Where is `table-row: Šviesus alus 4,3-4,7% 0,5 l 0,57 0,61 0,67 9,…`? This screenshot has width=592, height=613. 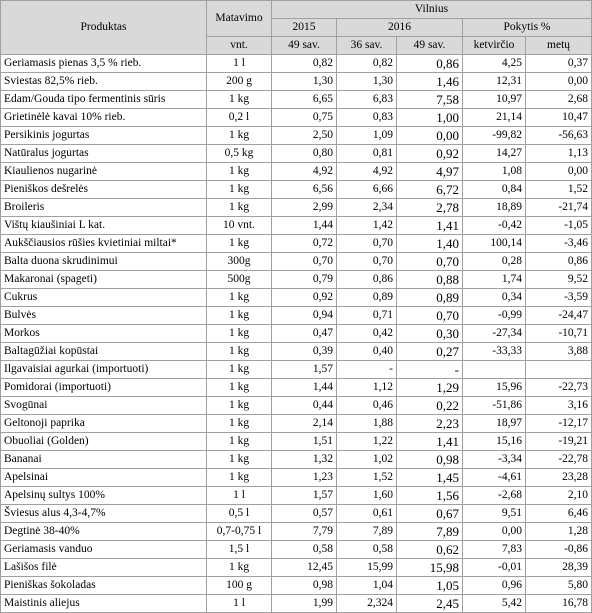
table-row: Šviesus alus 4,3-4,7% 0,5 l 0,57 0,61 0,67 9,… is located at coordinates (296, 513).